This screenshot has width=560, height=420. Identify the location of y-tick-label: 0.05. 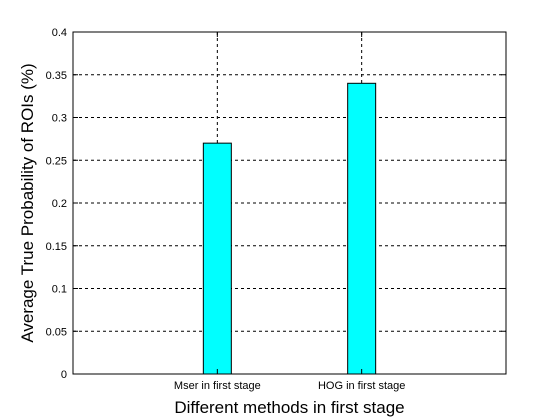
(56, 332).